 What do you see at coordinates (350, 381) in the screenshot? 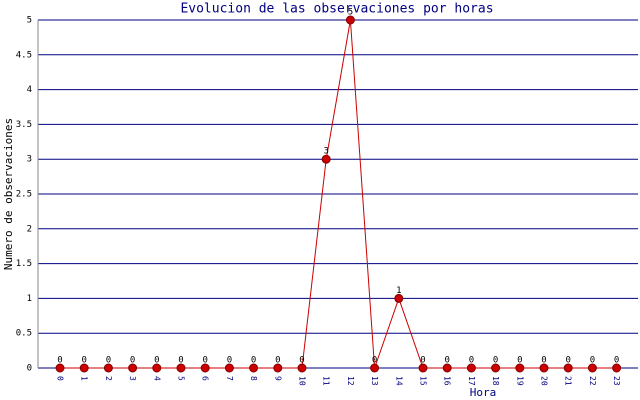
I see `x-tick-label: 12` at bounding box center [350, 381].